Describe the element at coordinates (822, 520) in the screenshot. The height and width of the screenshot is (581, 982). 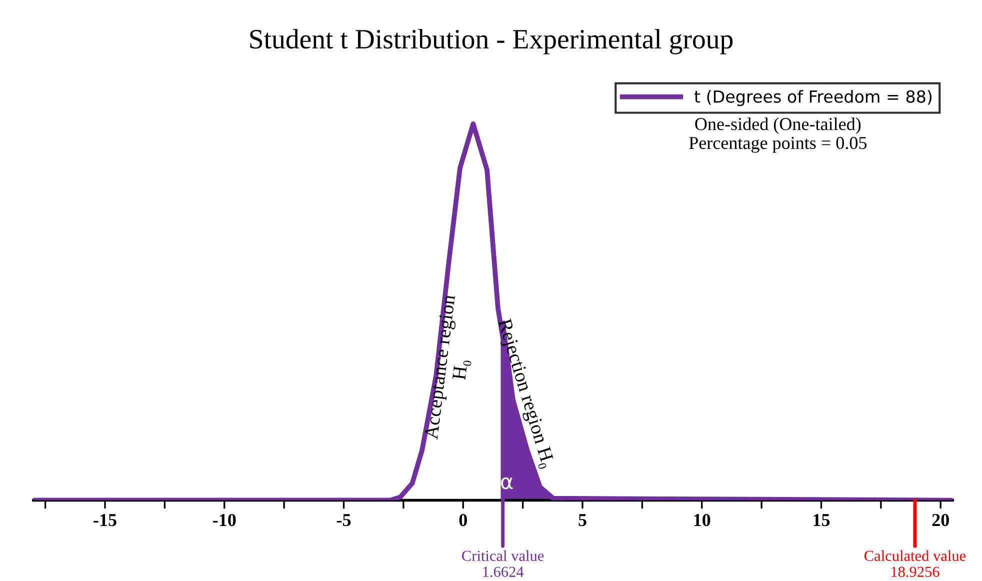
I see `x-tick-label: 15` at that location.